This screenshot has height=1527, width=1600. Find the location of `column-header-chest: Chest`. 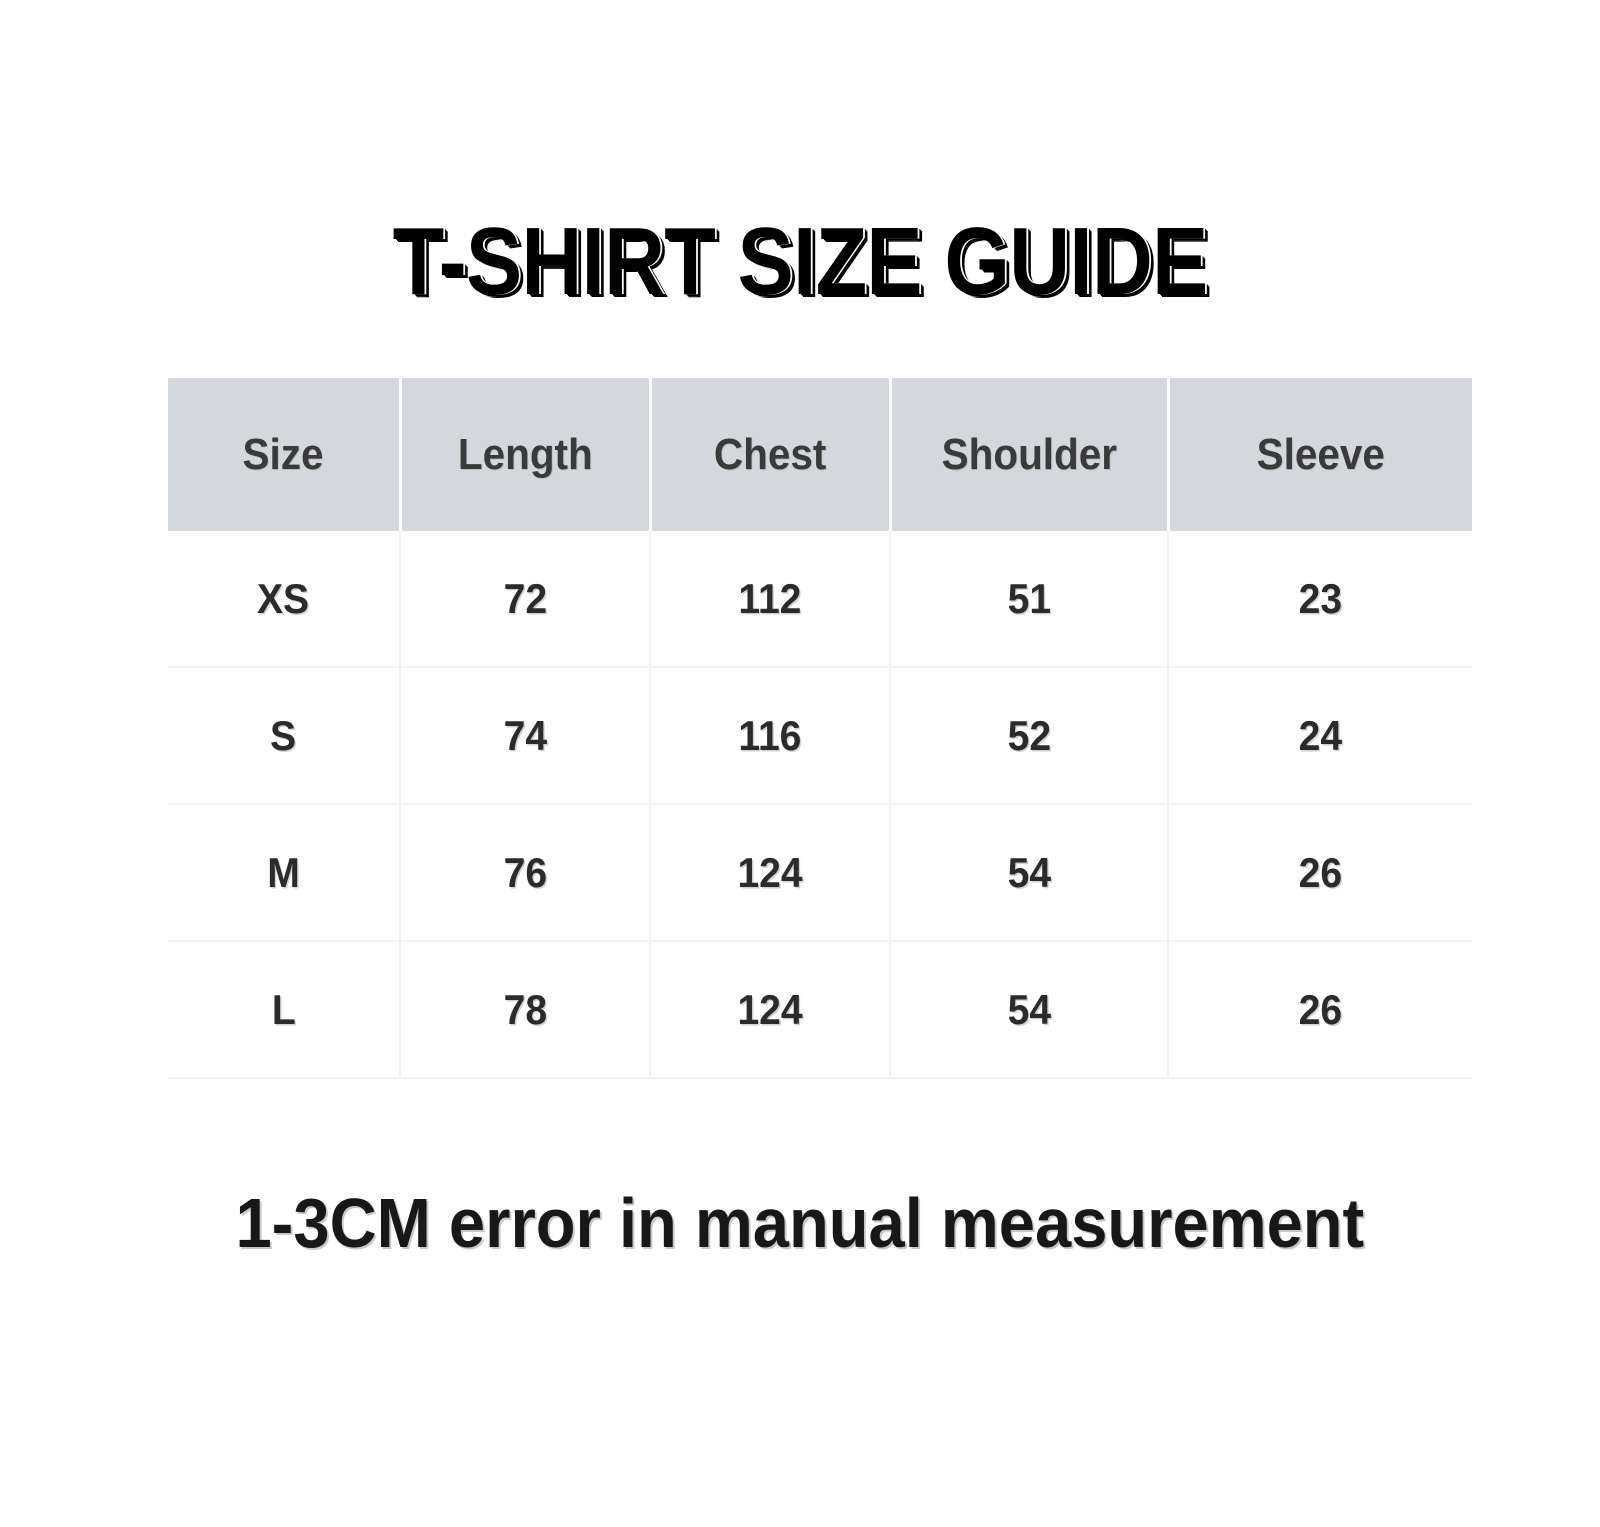

column-header-chest: Chest is located at coordinates (771, 454).